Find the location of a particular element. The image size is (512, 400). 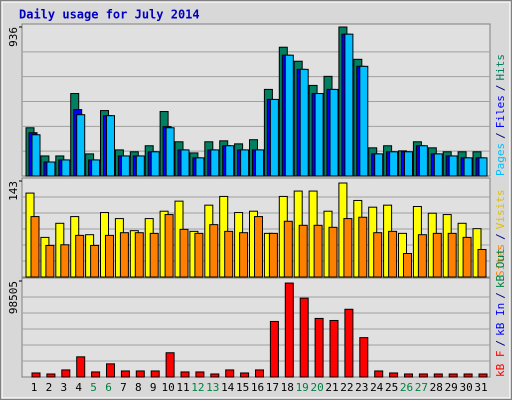

x-tick-label: 13 is located at coordinates (212, 387).